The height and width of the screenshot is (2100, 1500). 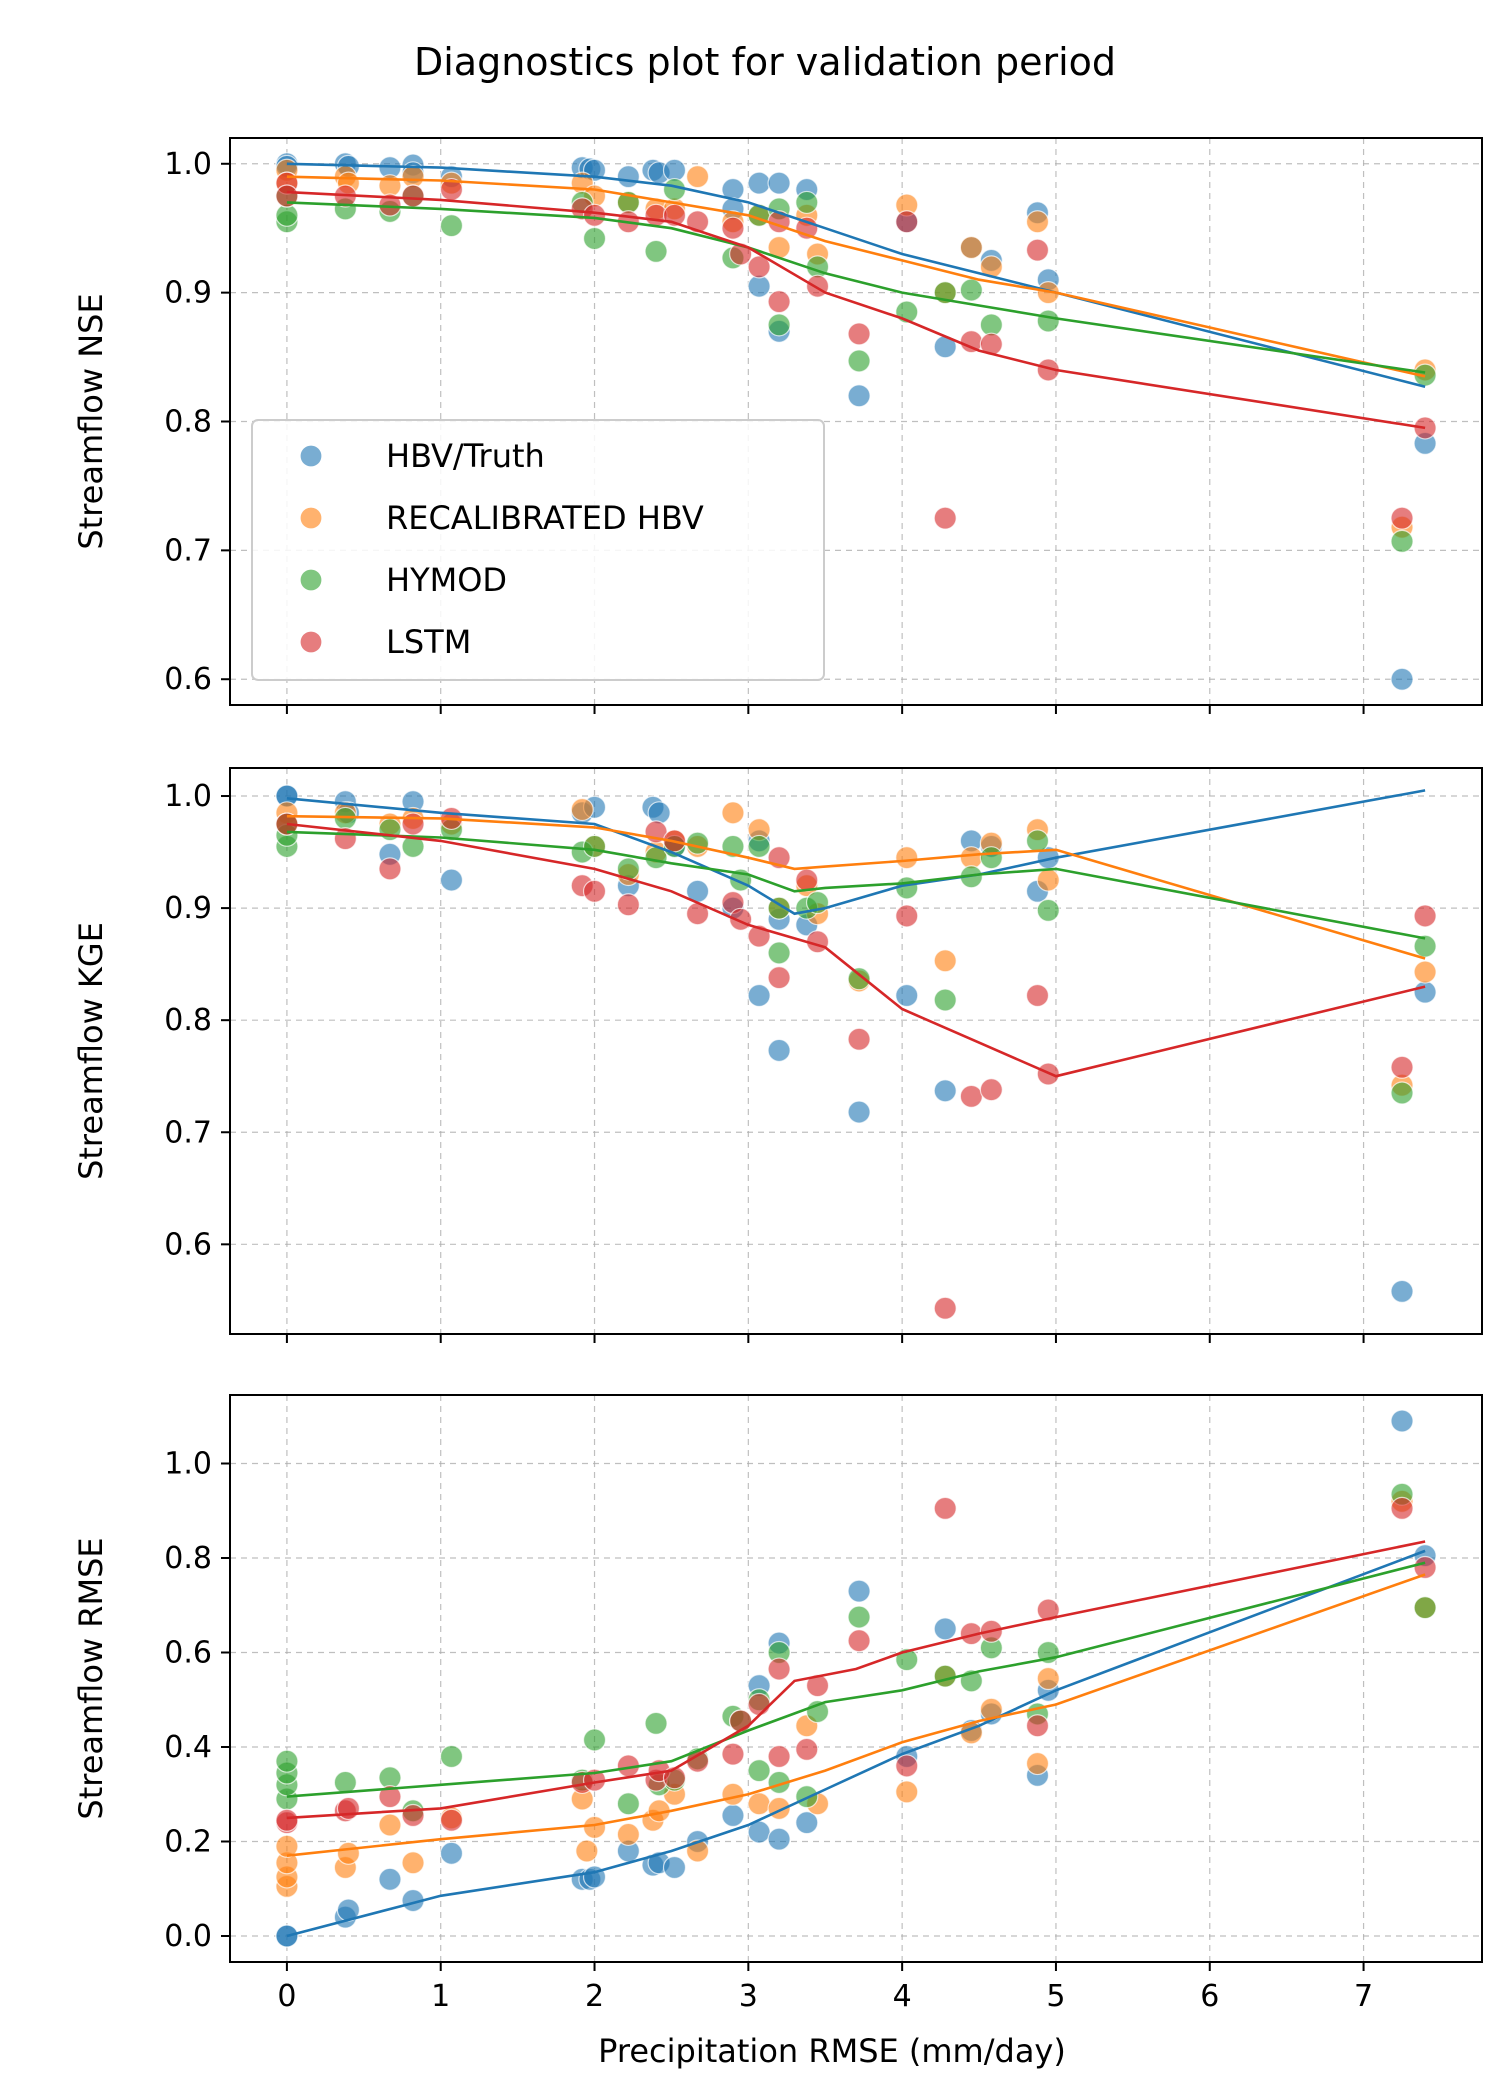 What do you see at coordinates (188, 1244) in the screenshot?
I see `kge-y-tick-label: 0.6` at bounding box center [188, 1244].